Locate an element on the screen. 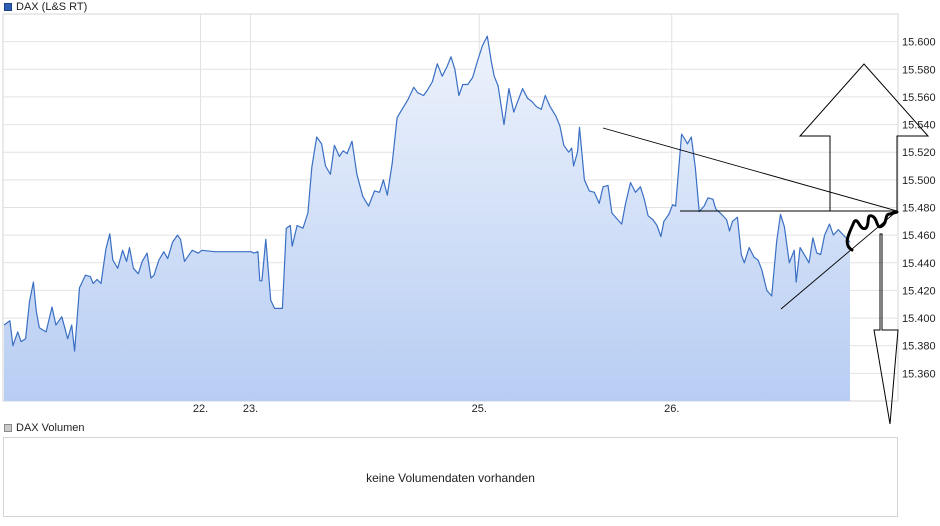 The width and height of the screenshot is (940, 526). y-tick-label: 15.380 is located at coordinates (919, 347).